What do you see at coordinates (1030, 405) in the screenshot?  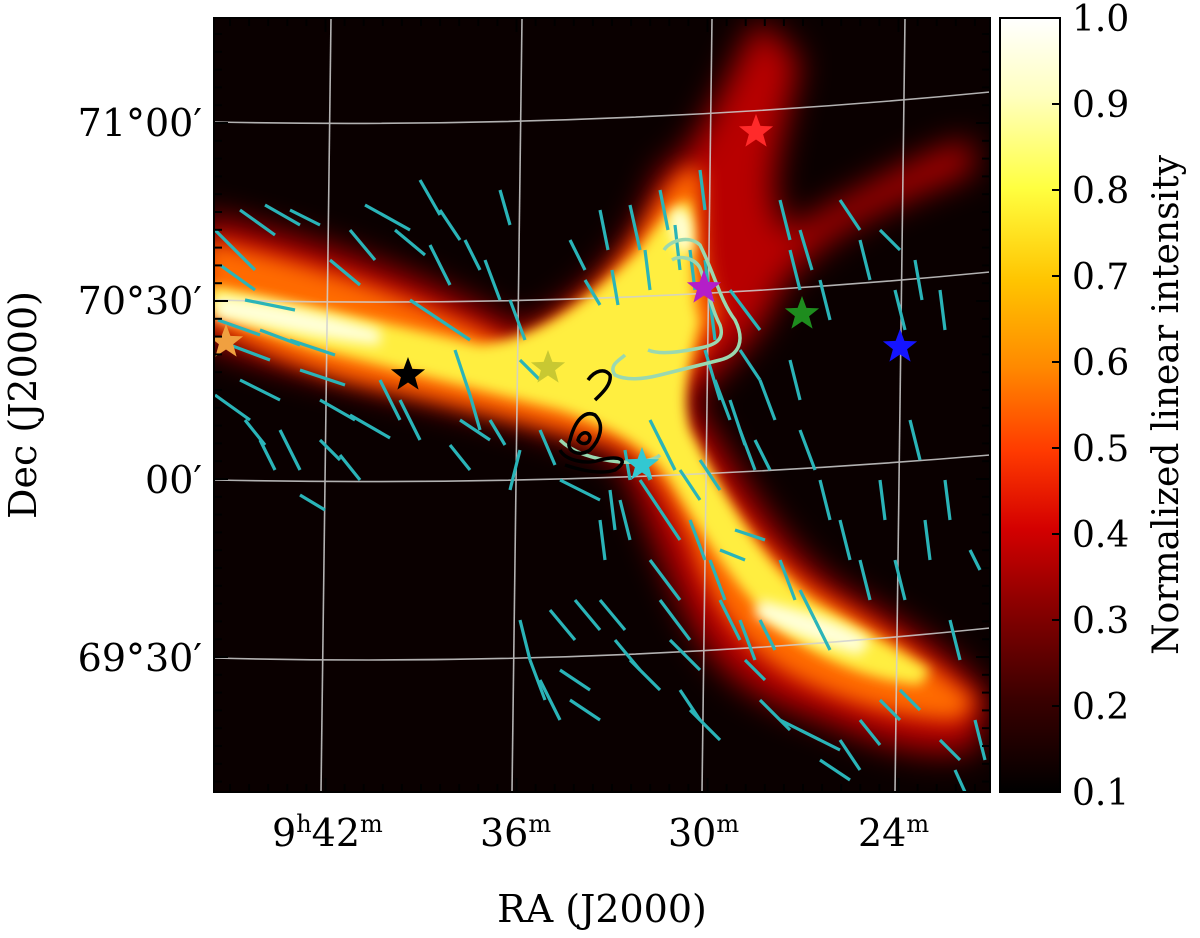 I see `colorbar` at bounding box center [1030, 405].